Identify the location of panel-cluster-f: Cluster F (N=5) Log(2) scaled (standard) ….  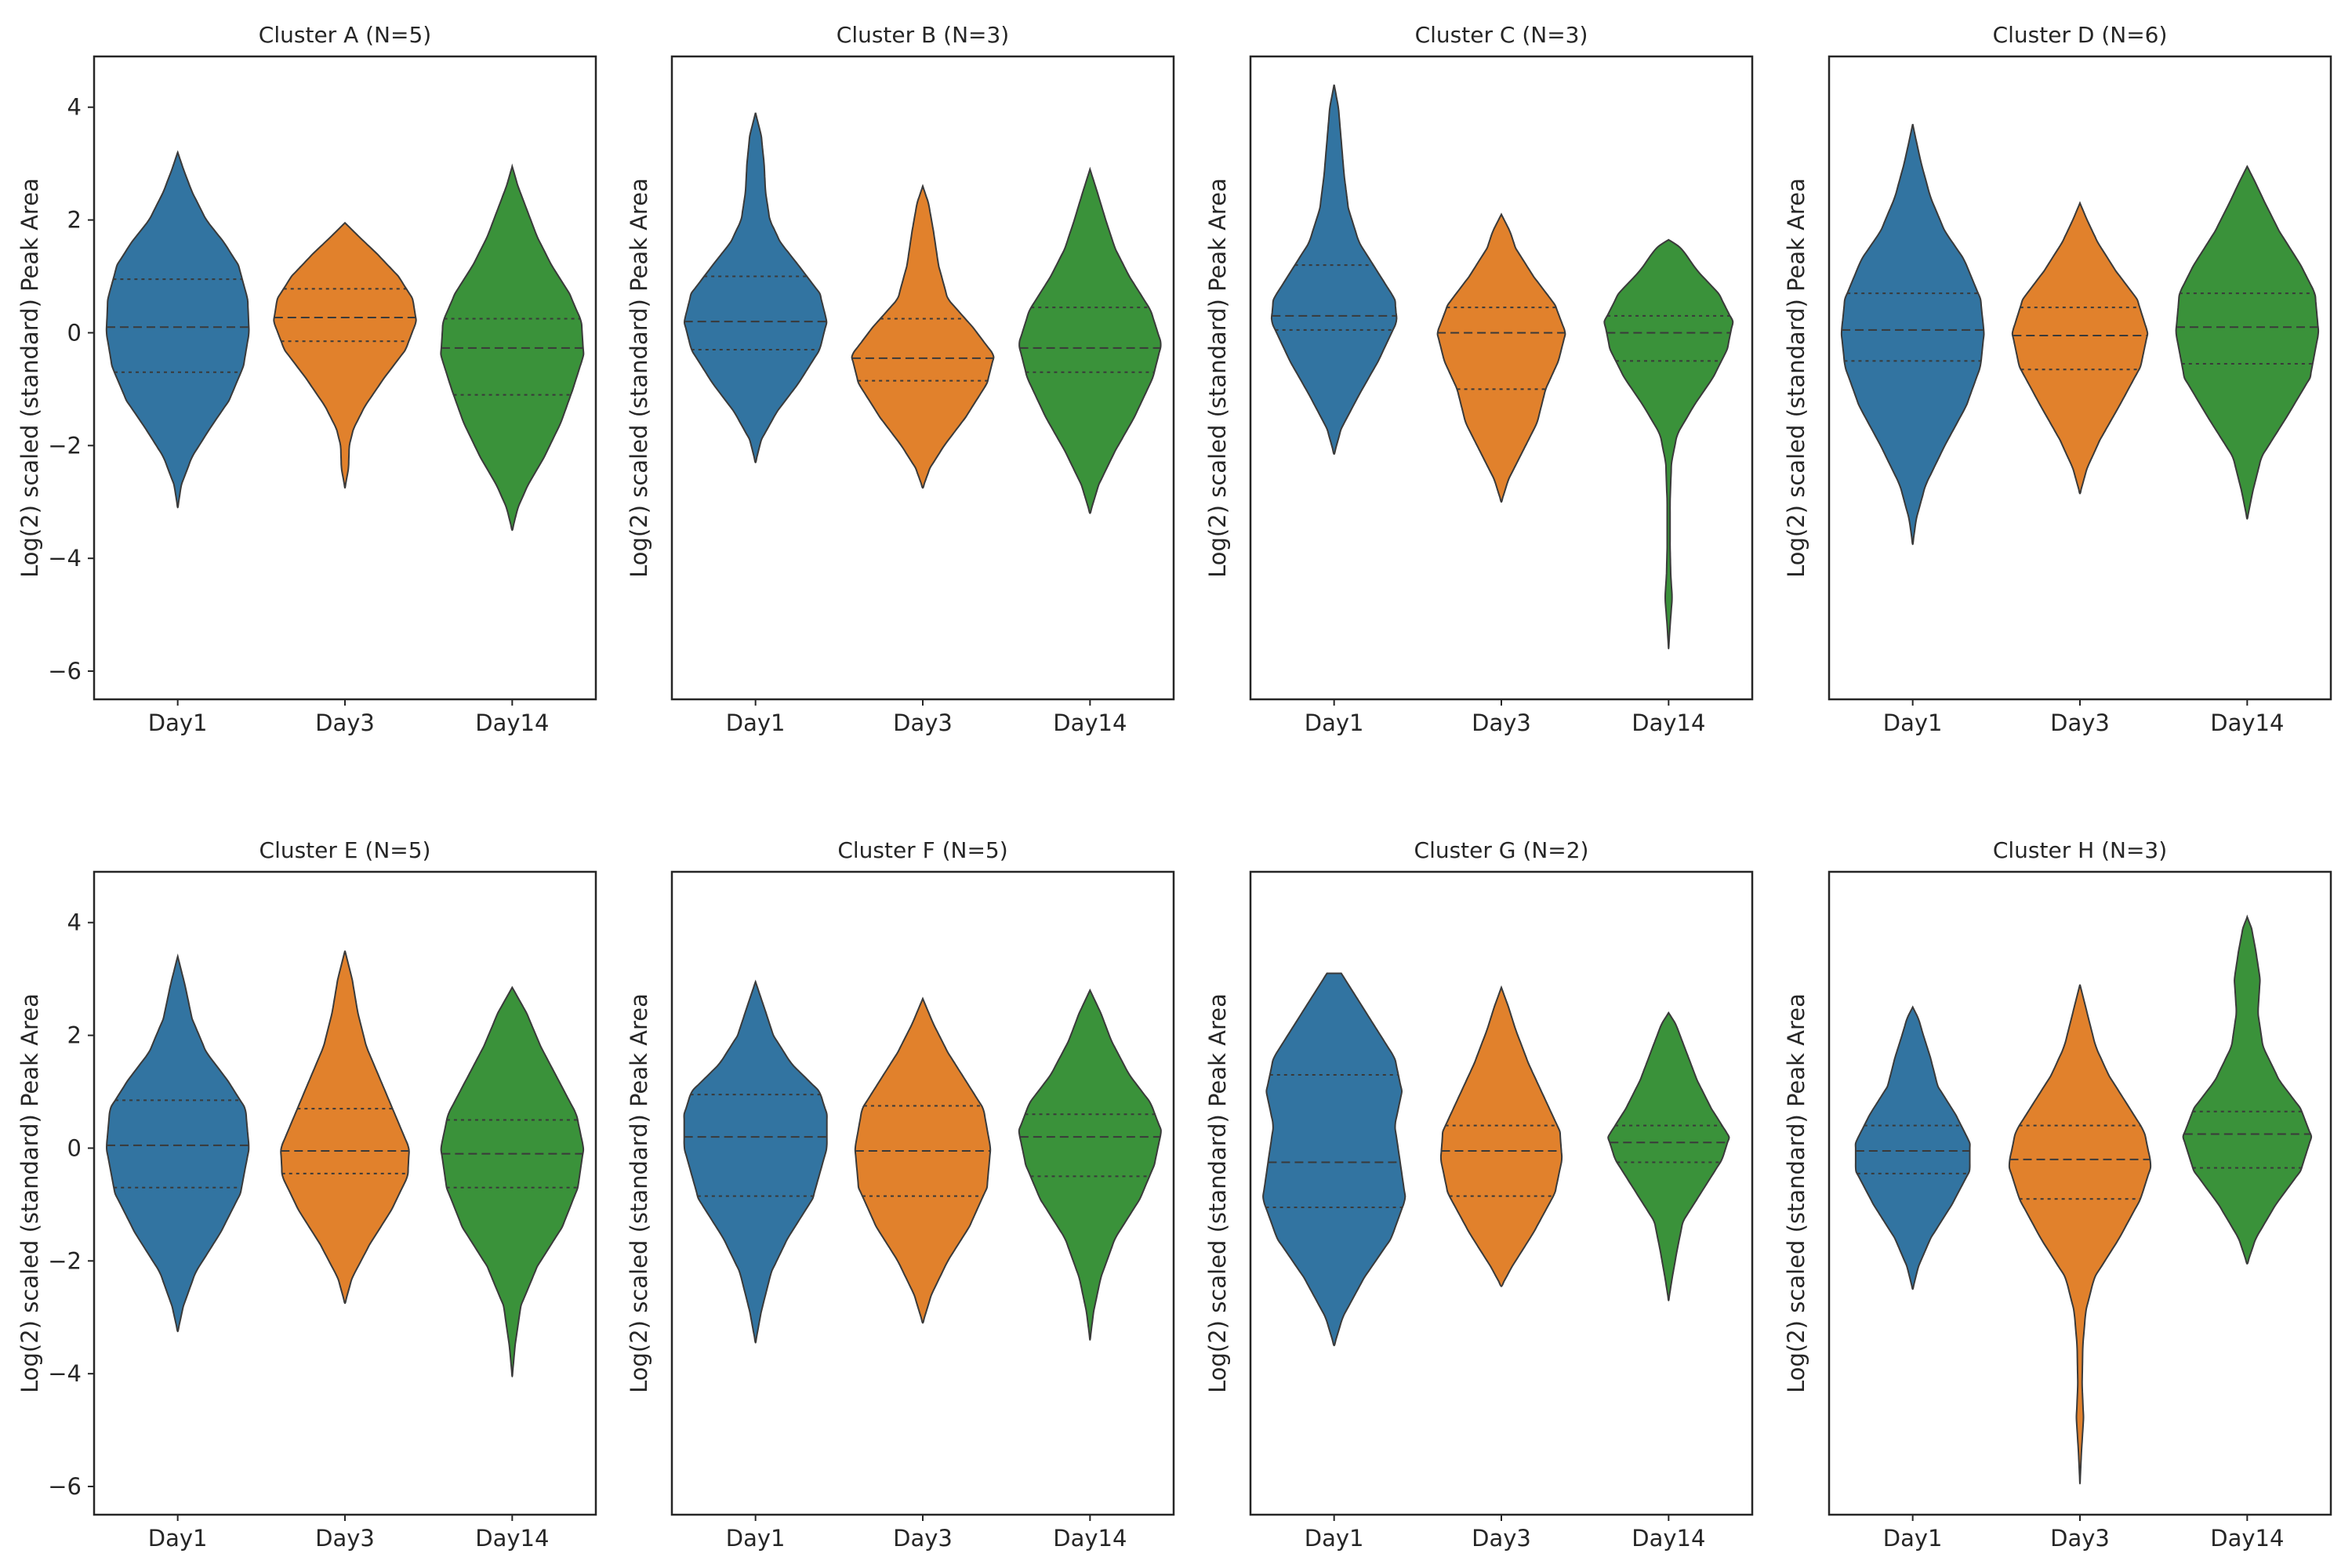
(900, 1194).